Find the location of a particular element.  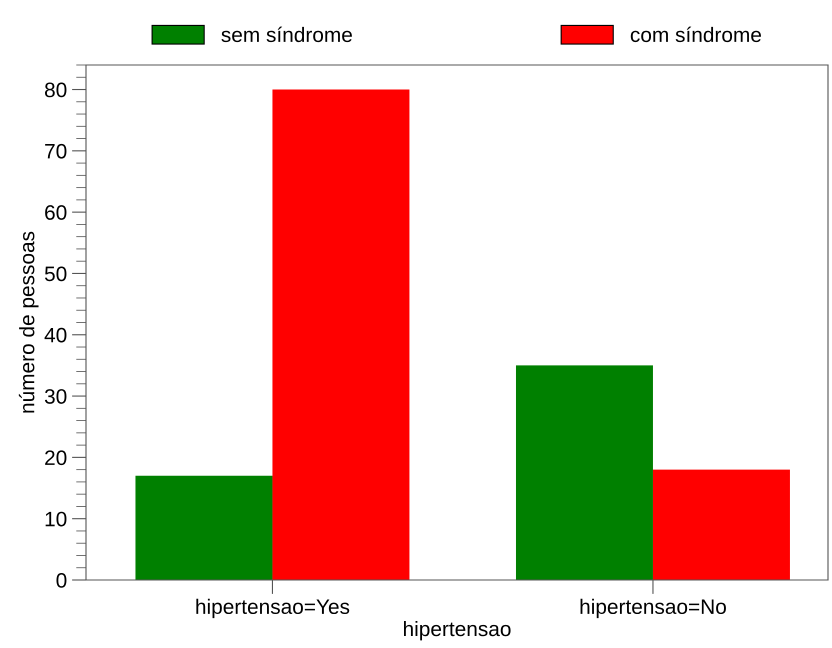

y-tick-label: 60 is located at coordinates (55, 212).